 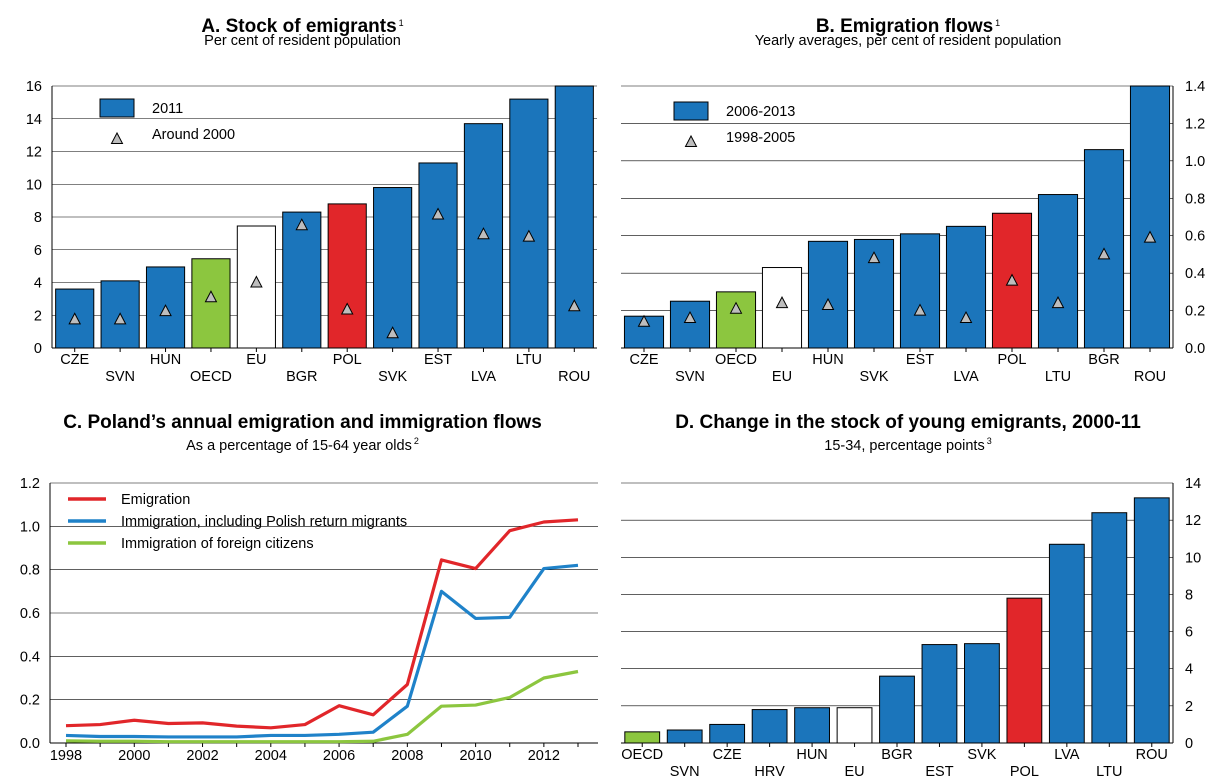 What do you see at coordinates (401, 23) in the screenshot?
I see `panel-a-title-sup: 1` at bounding box center [401, 23].